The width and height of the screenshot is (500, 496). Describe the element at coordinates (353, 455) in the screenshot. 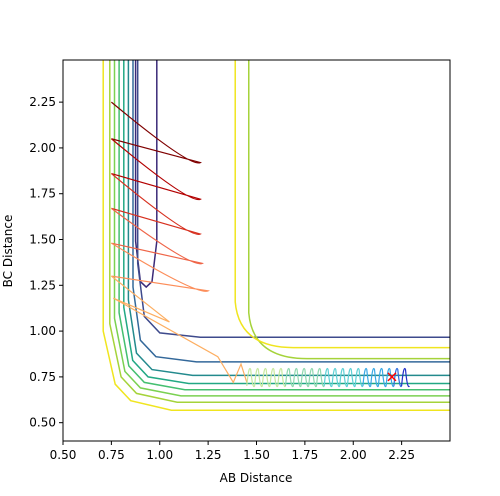

I see `x-tick-label: 2.00` at that location.